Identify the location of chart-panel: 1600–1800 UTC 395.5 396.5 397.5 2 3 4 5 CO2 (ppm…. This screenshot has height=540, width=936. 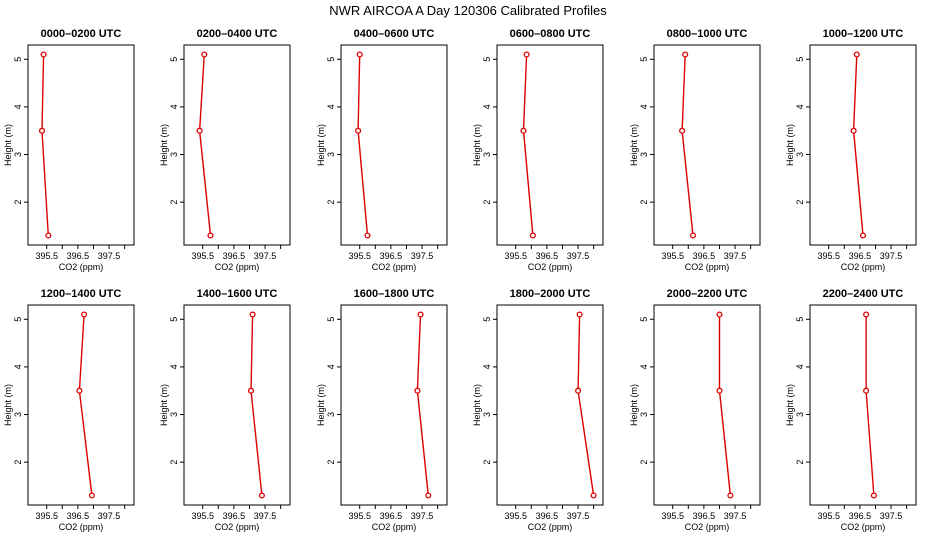
(382, 410).